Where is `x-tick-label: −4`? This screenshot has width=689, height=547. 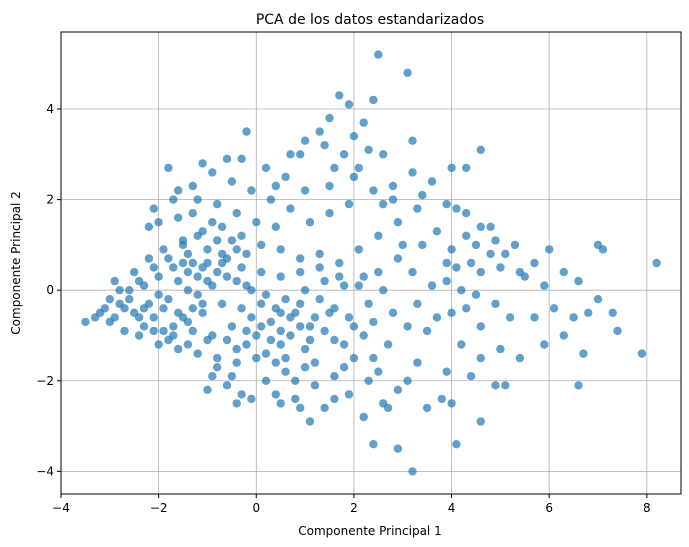 x-tick-label: −4 is located at coordinates (61, 508).